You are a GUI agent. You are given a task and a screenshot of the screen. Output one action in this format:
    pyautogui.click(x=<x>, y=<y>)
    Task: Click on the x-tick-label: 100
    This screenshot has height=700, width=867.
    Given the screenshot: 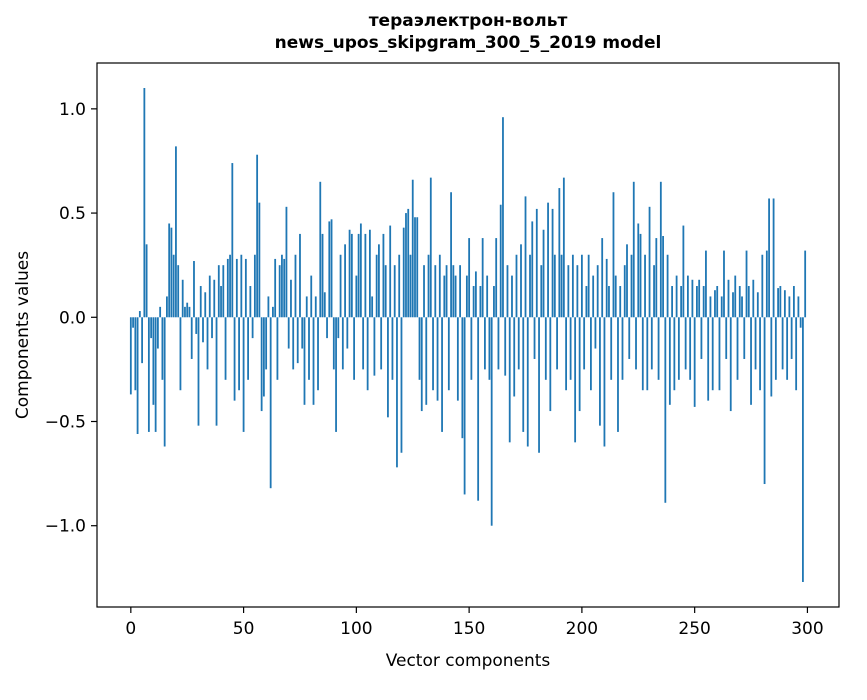 What is the action you would take?
    pyautogui.click(x=356, y=629)
    